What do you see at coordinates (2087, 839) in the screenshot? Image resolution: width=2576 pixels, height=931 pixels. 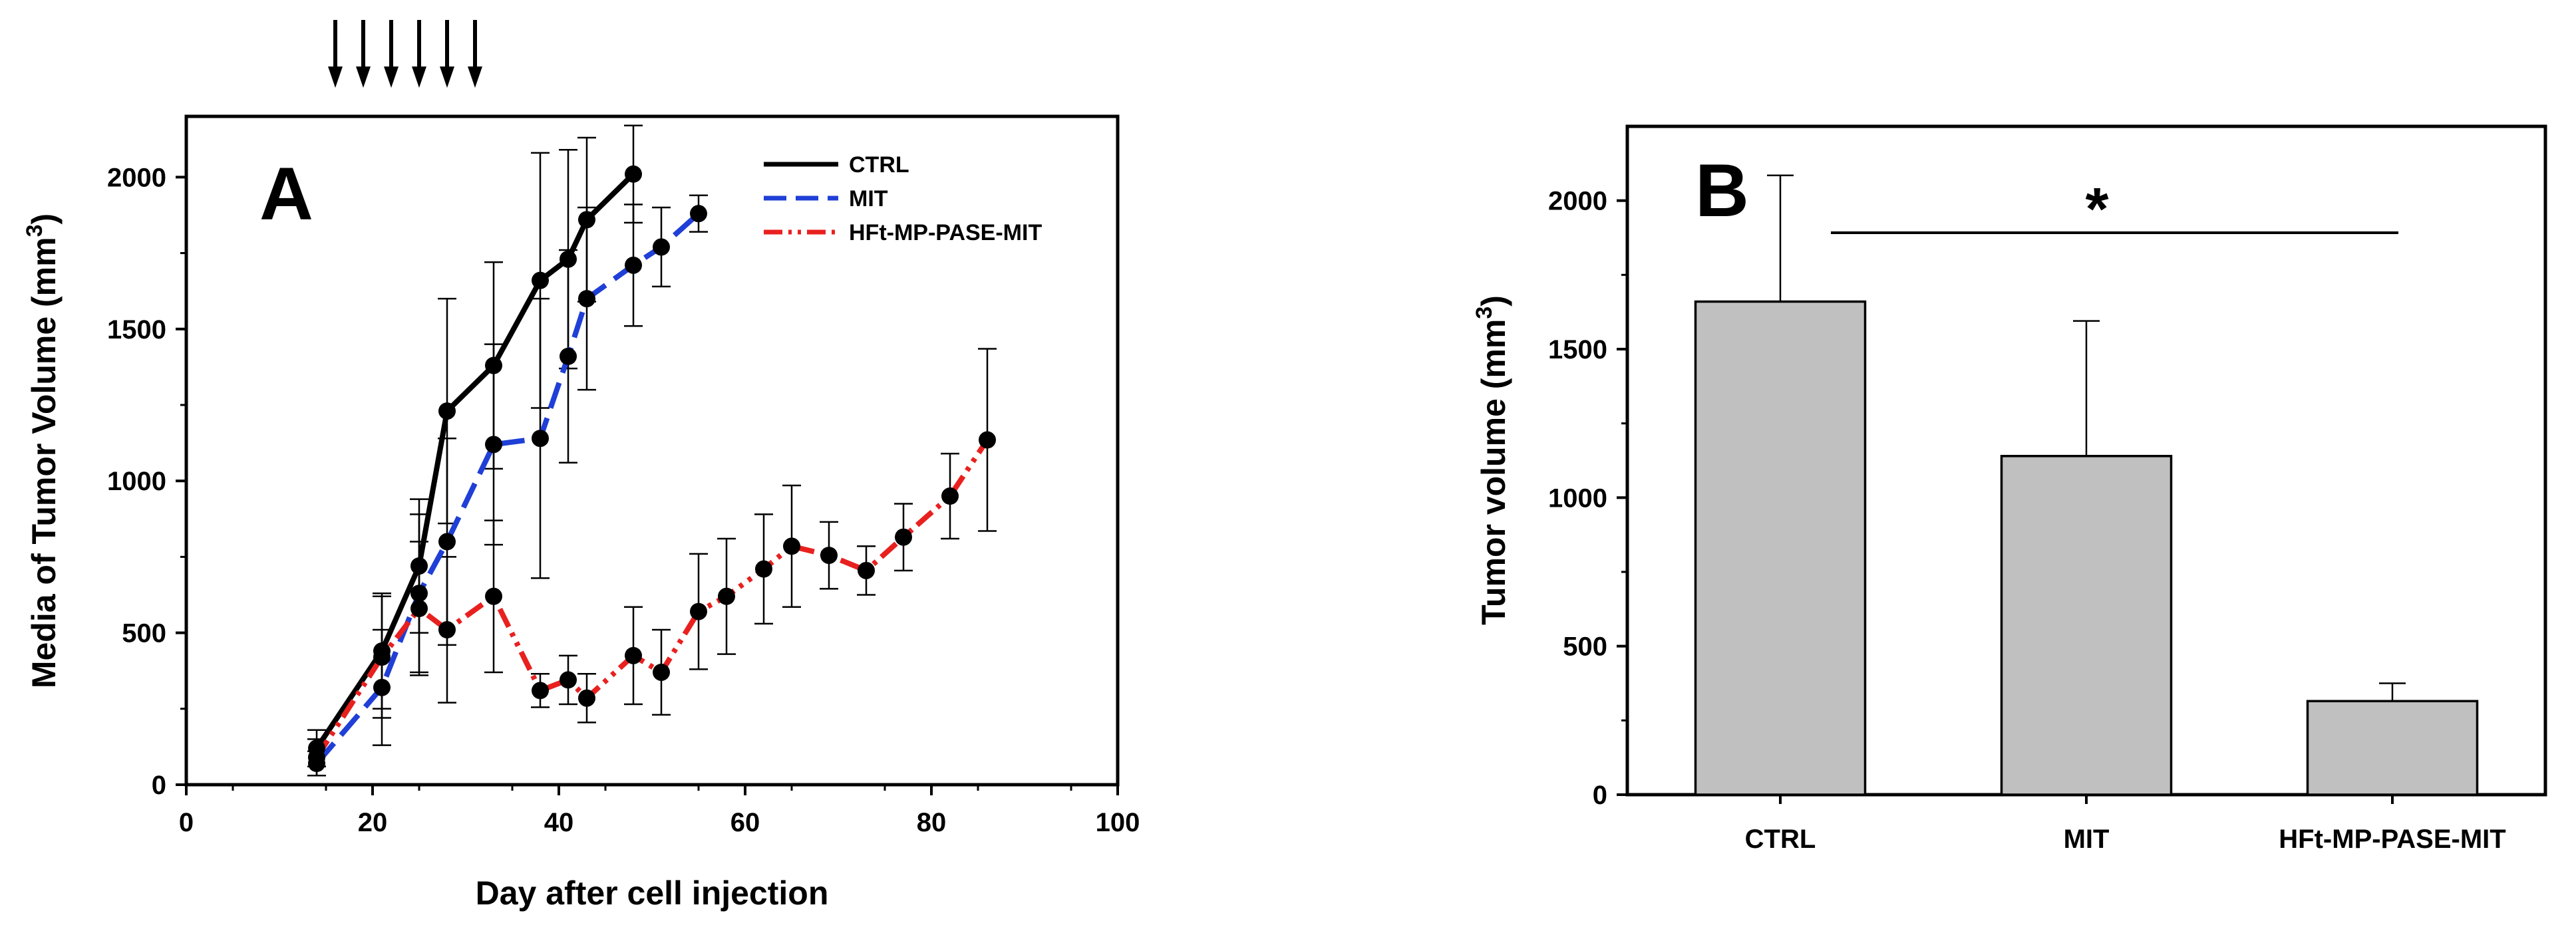 I see `category-label-mit: MIT` at bounding box center [2087, 839].